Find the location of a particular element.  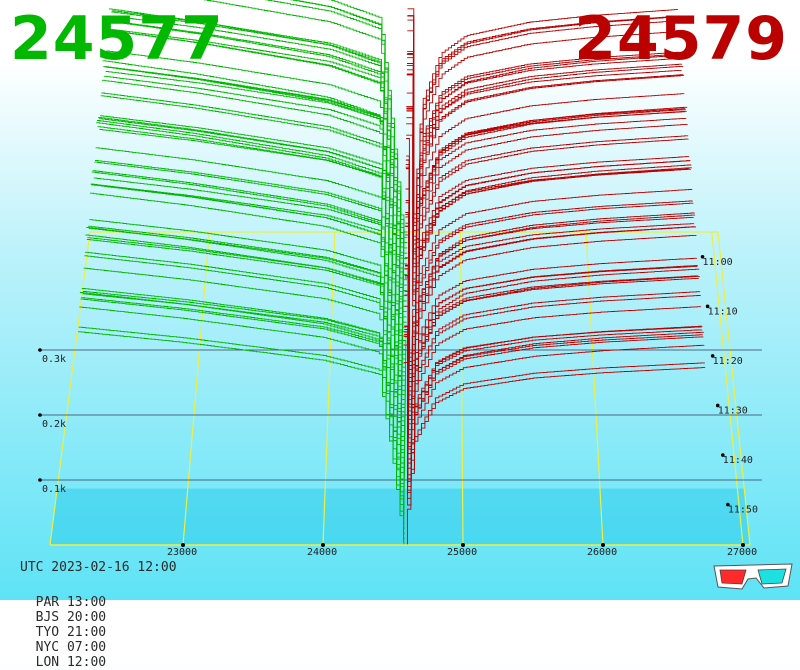

price-axis: 23000 24000 25000 26000 27000 is located at coordinates (403, 550).